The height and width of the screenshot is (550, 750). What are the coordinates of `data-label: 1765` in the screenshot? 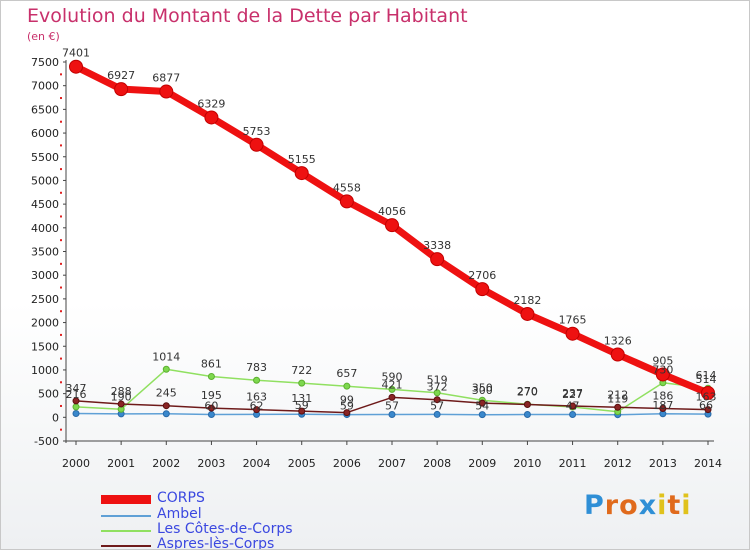 It's located at (573, 320).